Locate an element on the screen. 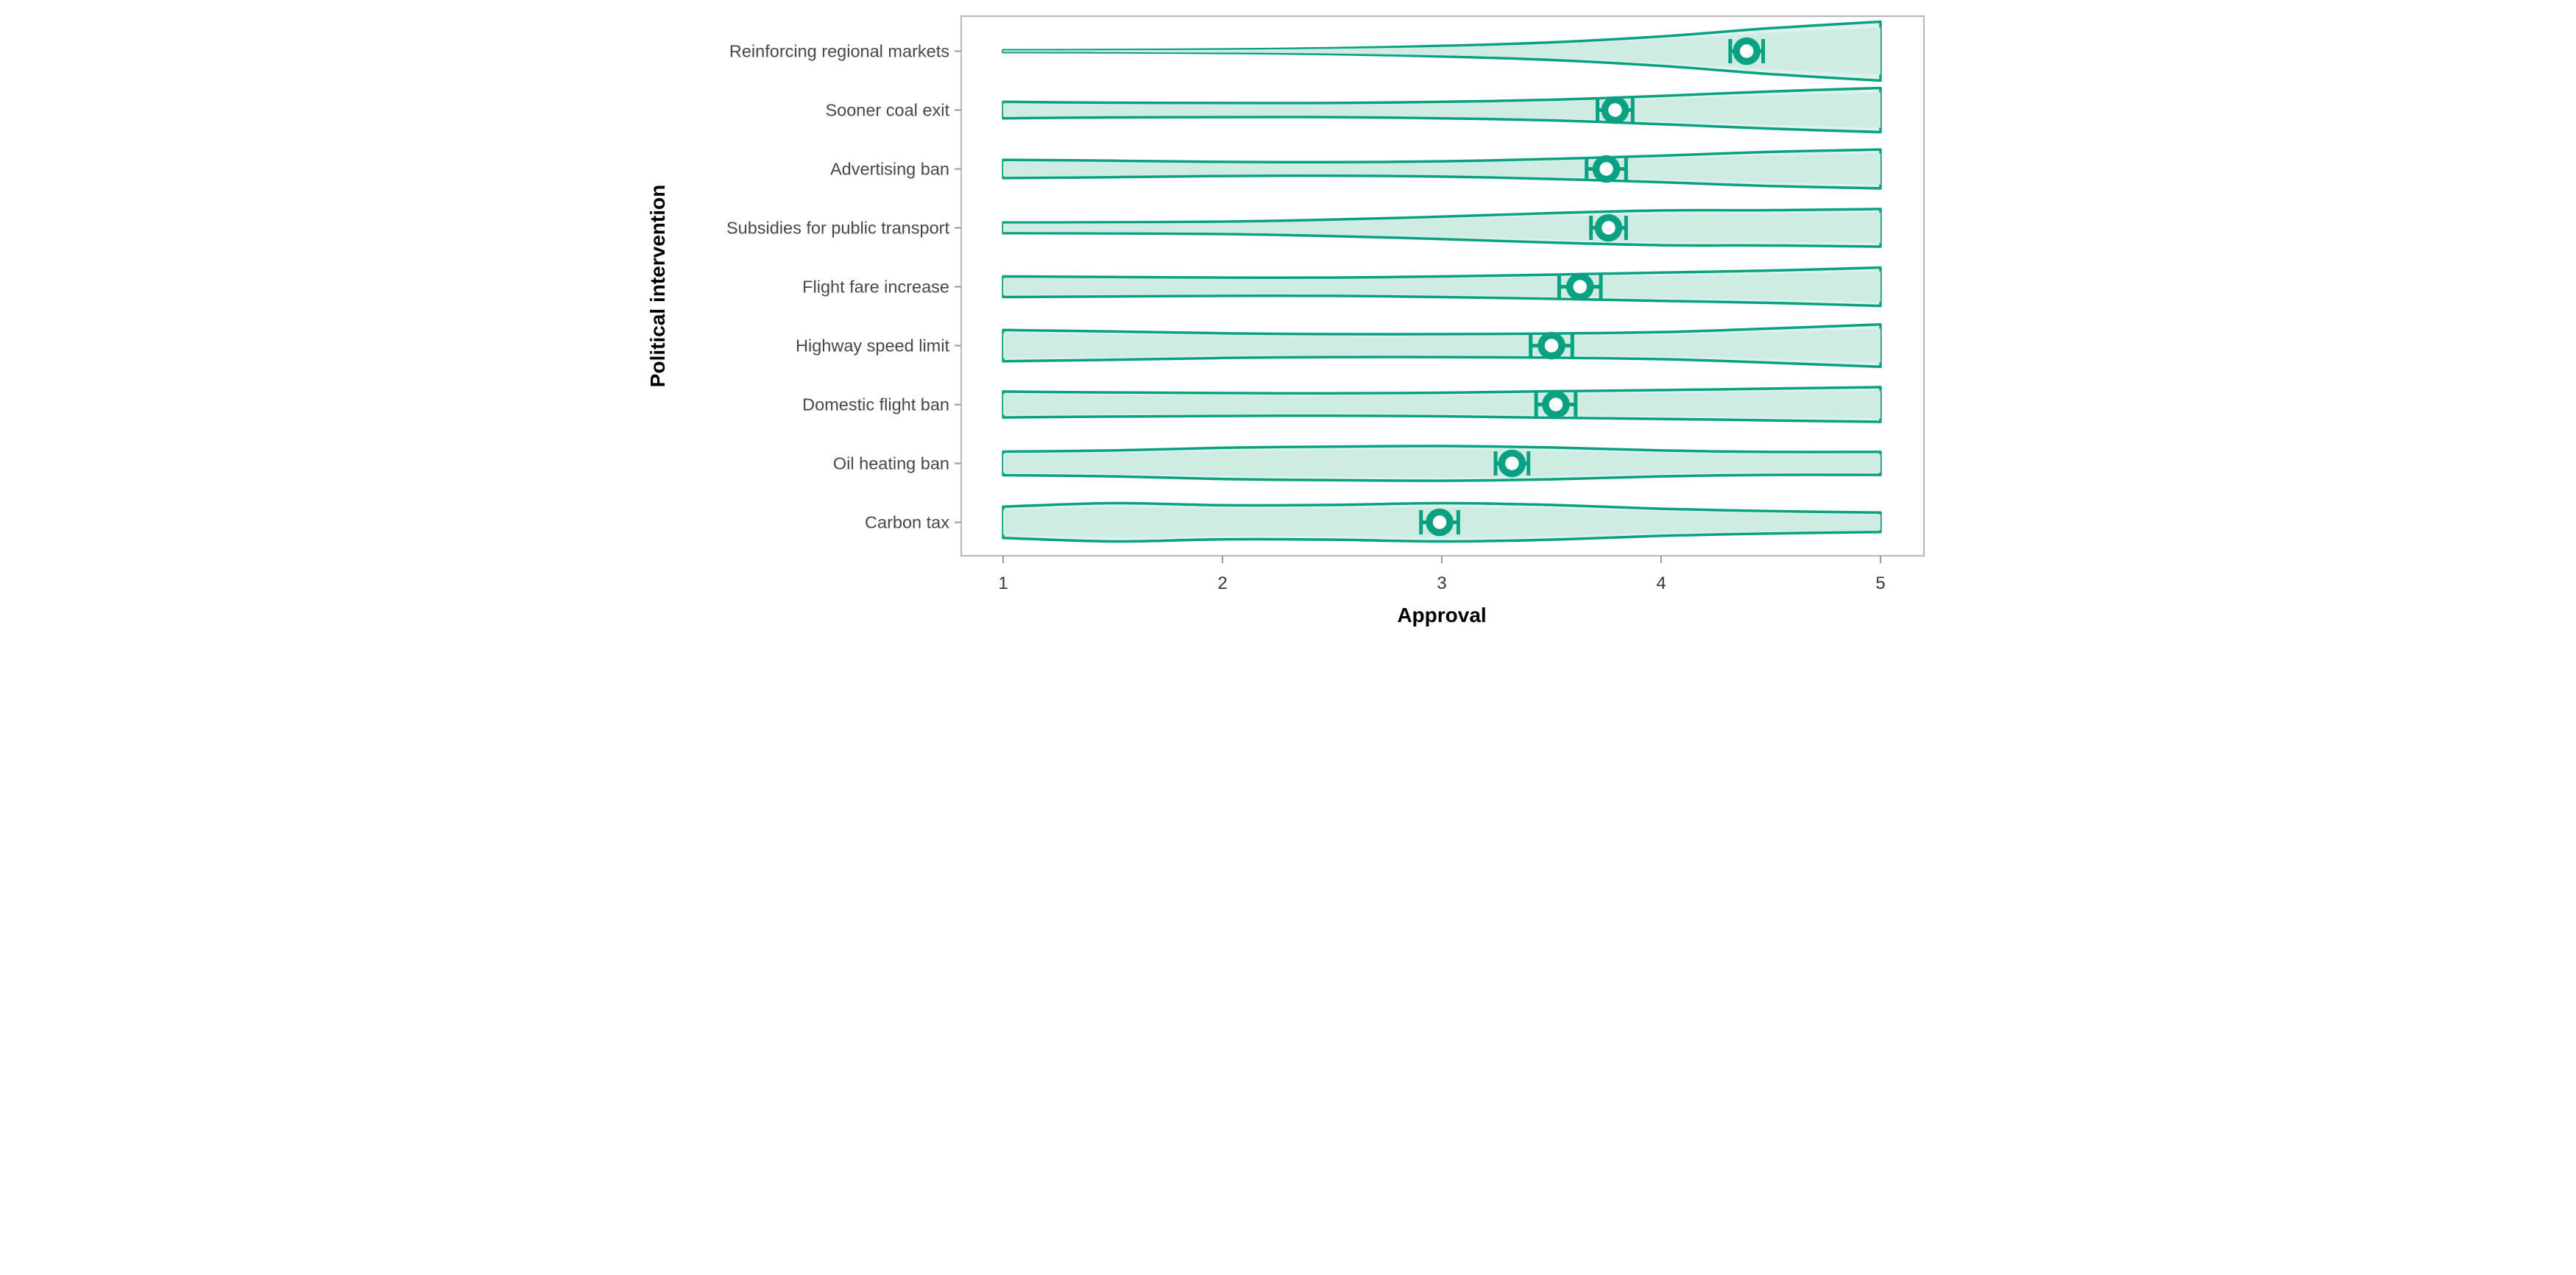 The height and width of the screenshot is (1275, 2576). y-axis-title: Political intervention is located at coordinates (657, 286).